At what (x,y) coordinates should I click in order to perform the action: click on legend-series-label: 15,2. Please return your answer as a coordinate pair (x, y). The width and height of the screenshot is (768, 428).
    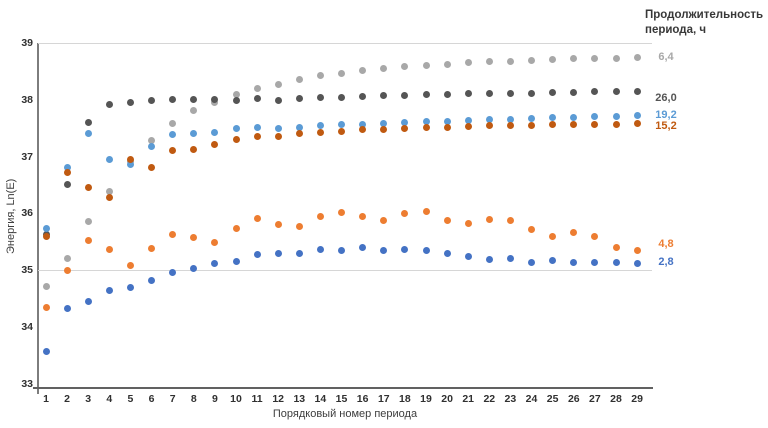
    Looking at the image, I should click on (666, 126).